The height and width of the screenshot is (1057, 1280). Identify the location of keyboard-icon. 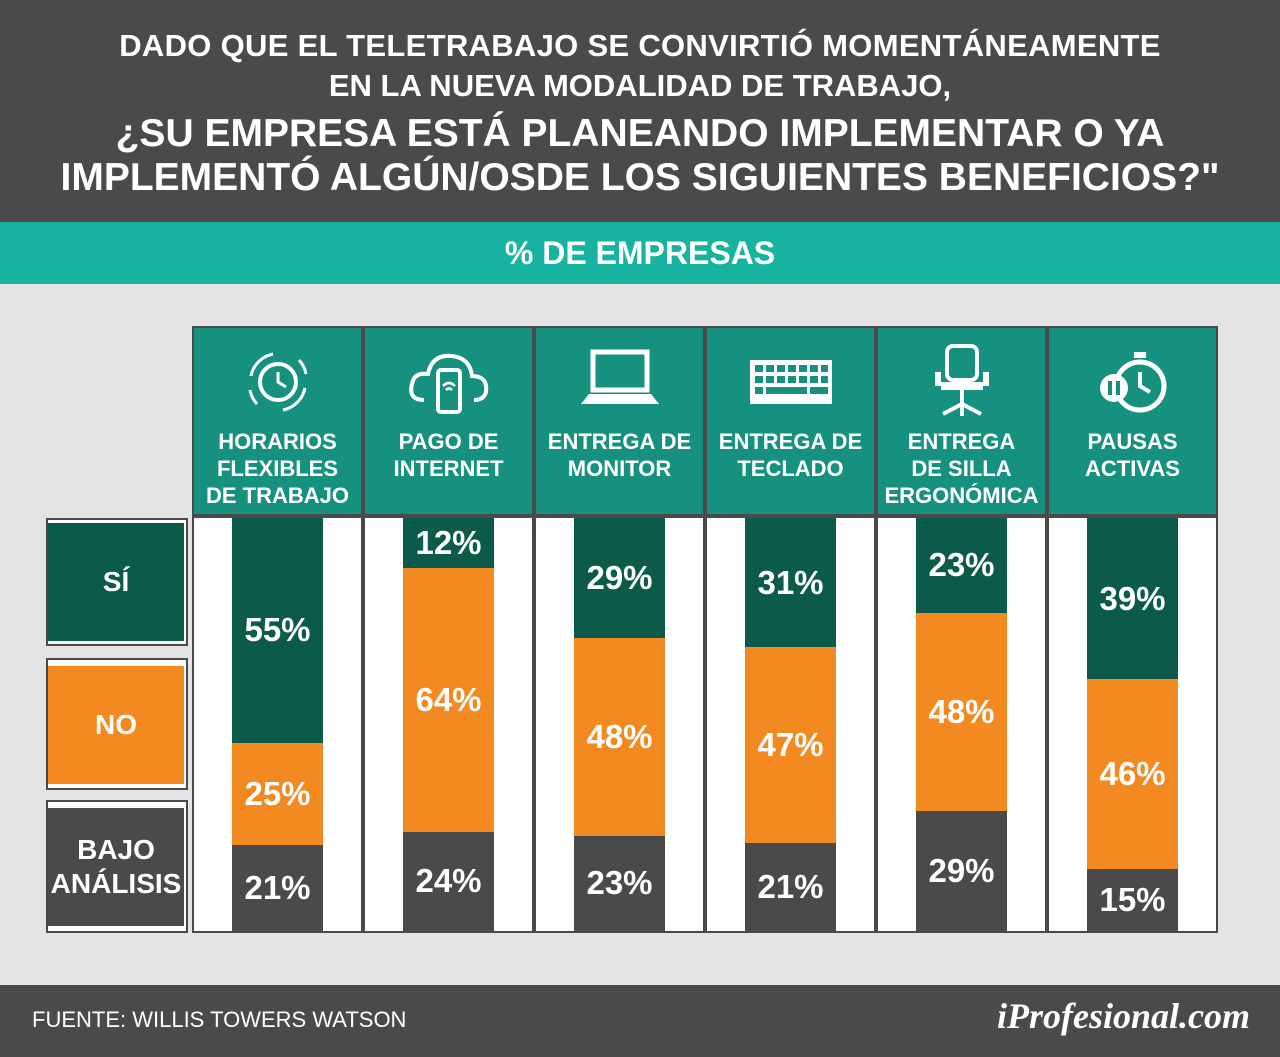
(790, 382).